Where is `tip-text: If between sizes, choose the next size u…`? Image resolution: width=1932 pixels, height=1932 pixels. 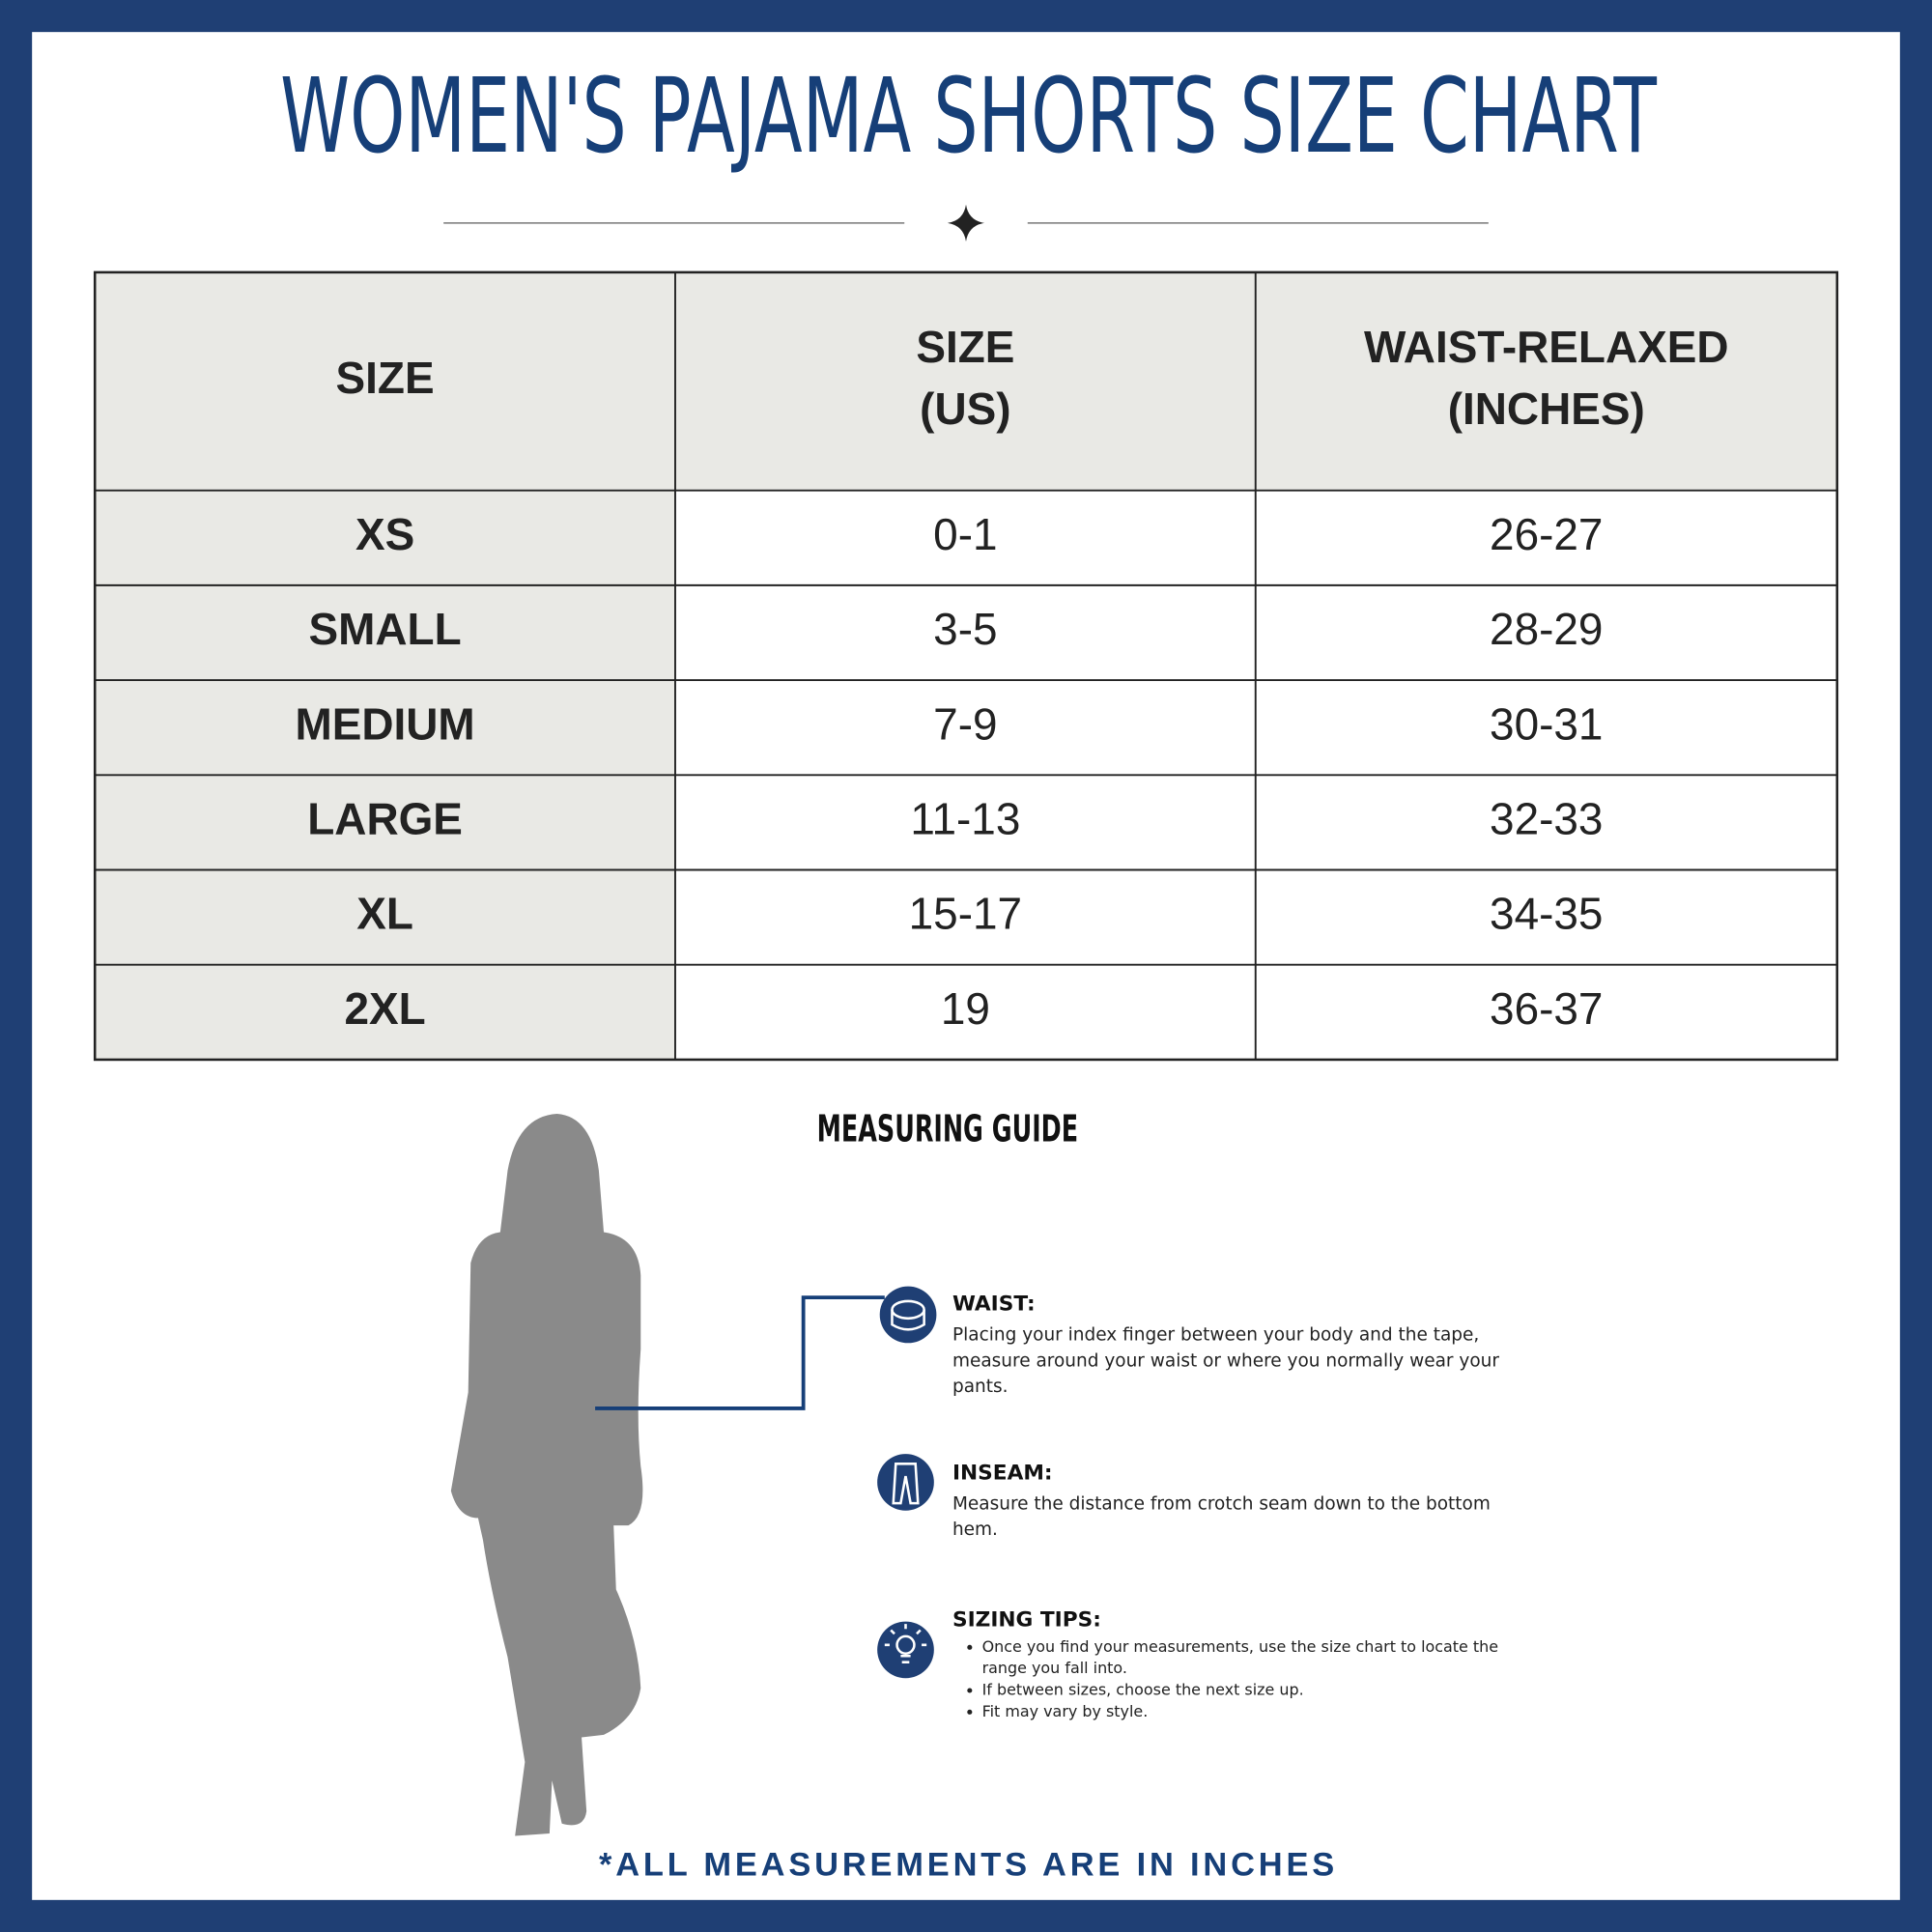 tip-text: If between sizes, choose the next size u… is located at coordinates (1143, 1689).